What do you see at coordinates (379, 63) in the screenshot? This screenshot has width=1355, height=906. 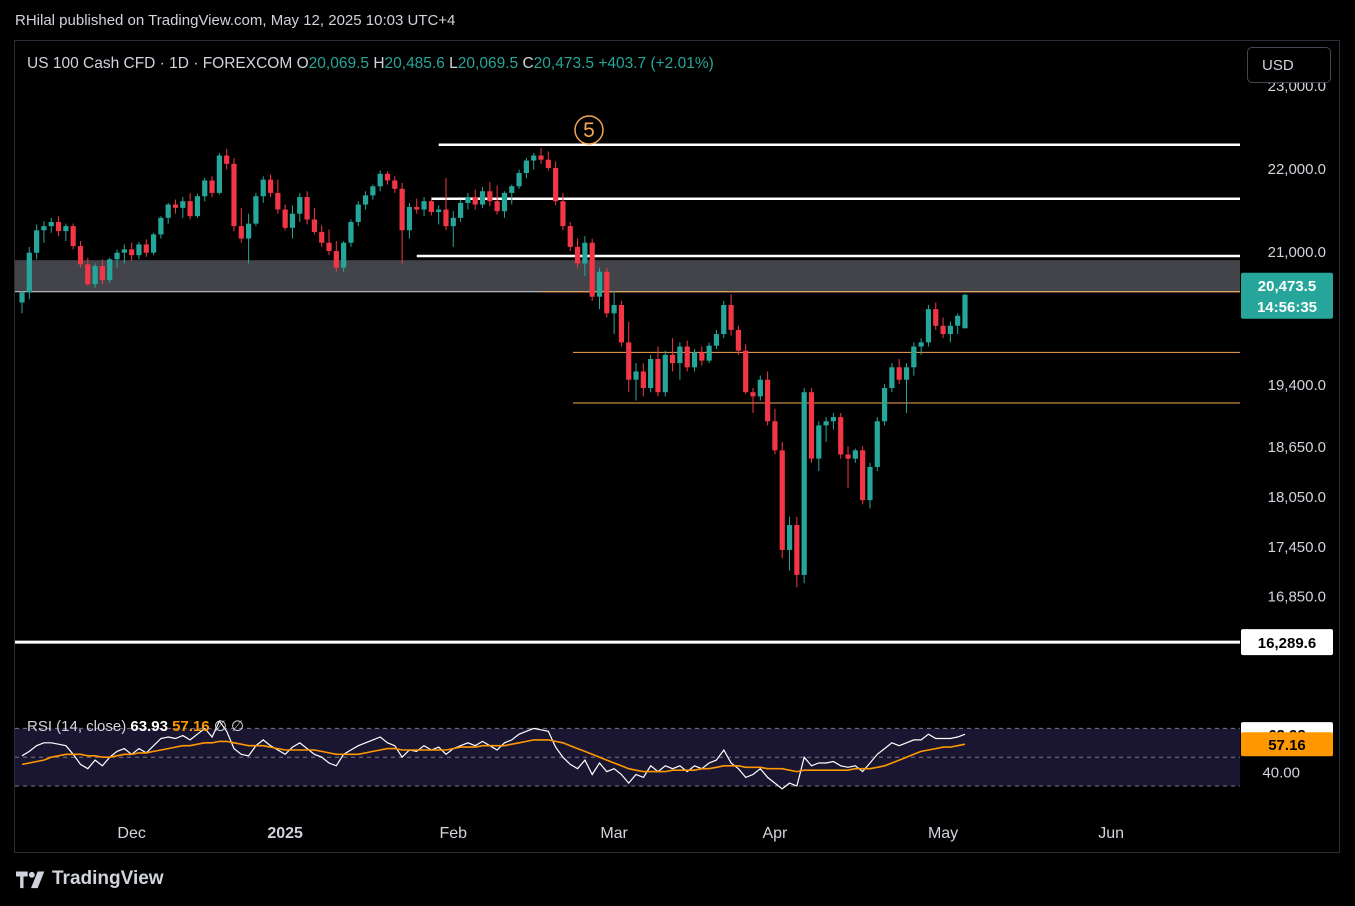 I see `high-label: H` at bounding box center [379, 63].